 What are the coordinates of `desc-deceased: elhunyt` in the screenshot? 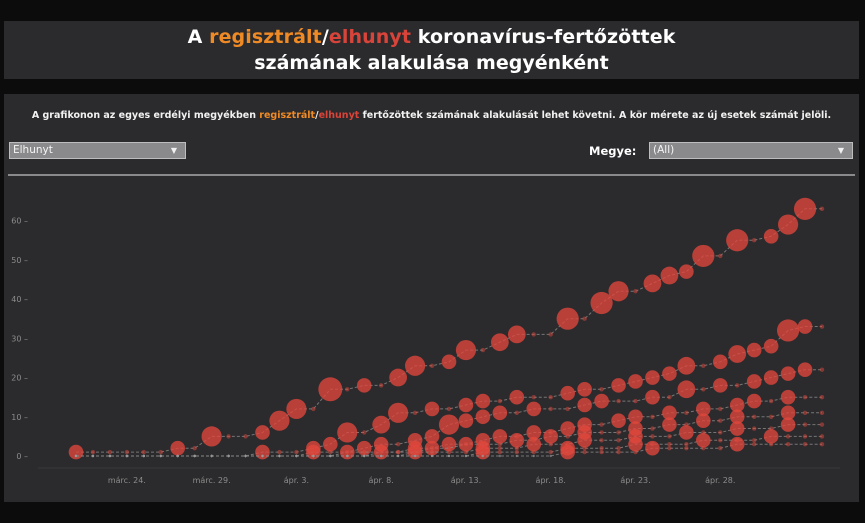 It's located at (339, 115).